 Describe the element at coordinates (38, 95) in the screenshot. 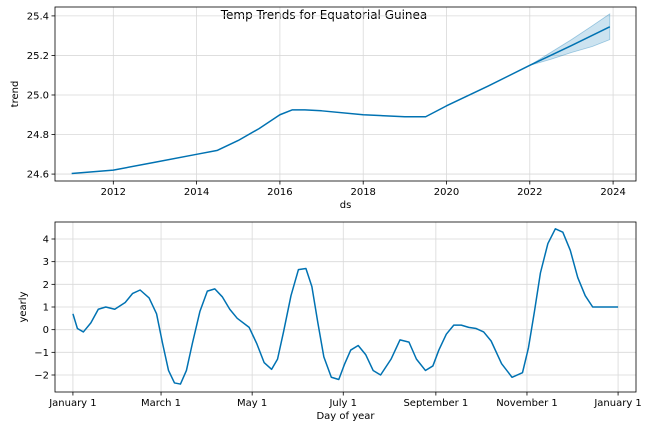

I see `trend-y-tick-label: 25.0` at that location.